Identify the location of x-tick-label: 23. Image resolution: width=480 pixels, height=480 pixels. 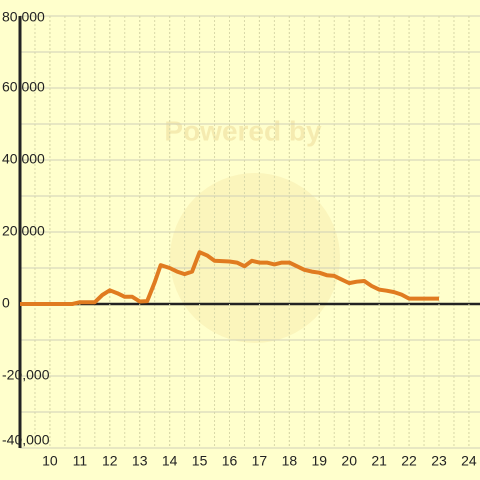
(439, 461).